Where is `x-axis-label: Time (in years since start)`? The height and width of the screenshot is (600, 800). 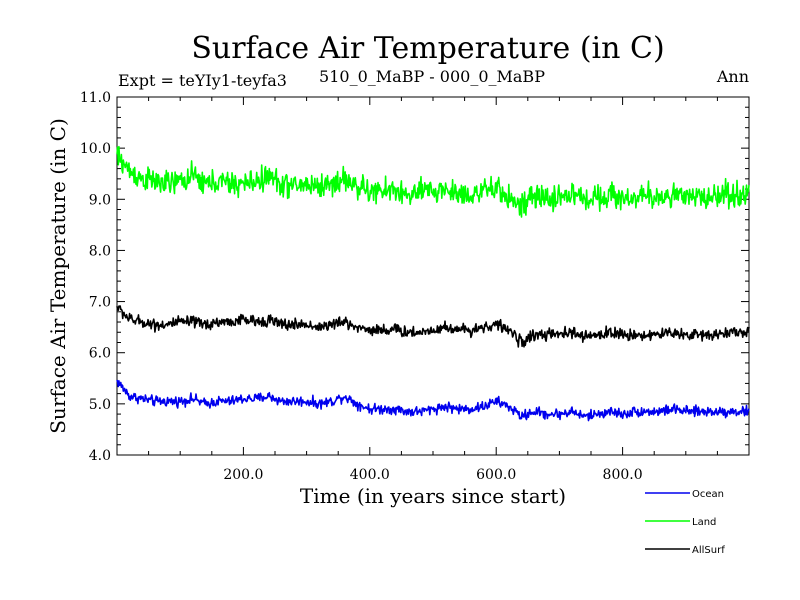 x-axis-label: Time (in years since start) is located at coordinates (433, 496).